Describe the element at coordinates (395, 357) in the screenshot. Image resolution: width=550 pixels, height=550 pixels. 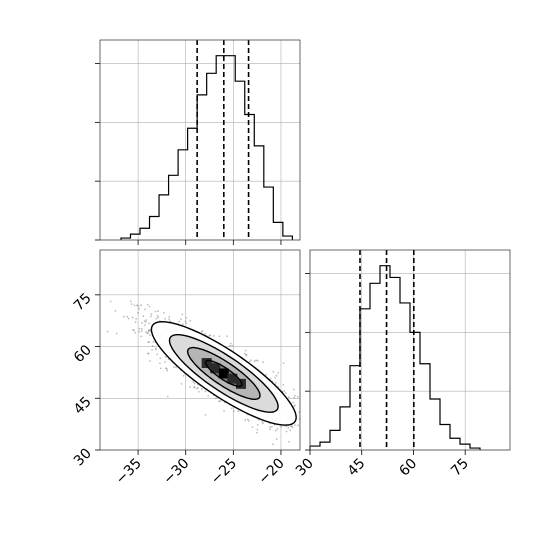
I see `hist-y-histogram-step` at that location.